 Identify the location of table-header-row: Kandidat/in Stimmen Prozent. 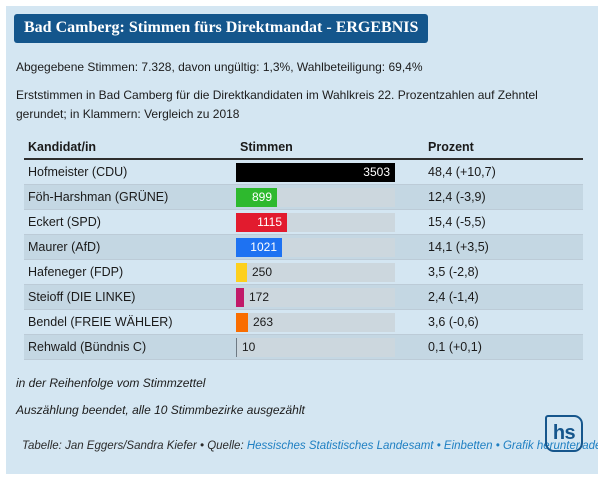
(303, 147).